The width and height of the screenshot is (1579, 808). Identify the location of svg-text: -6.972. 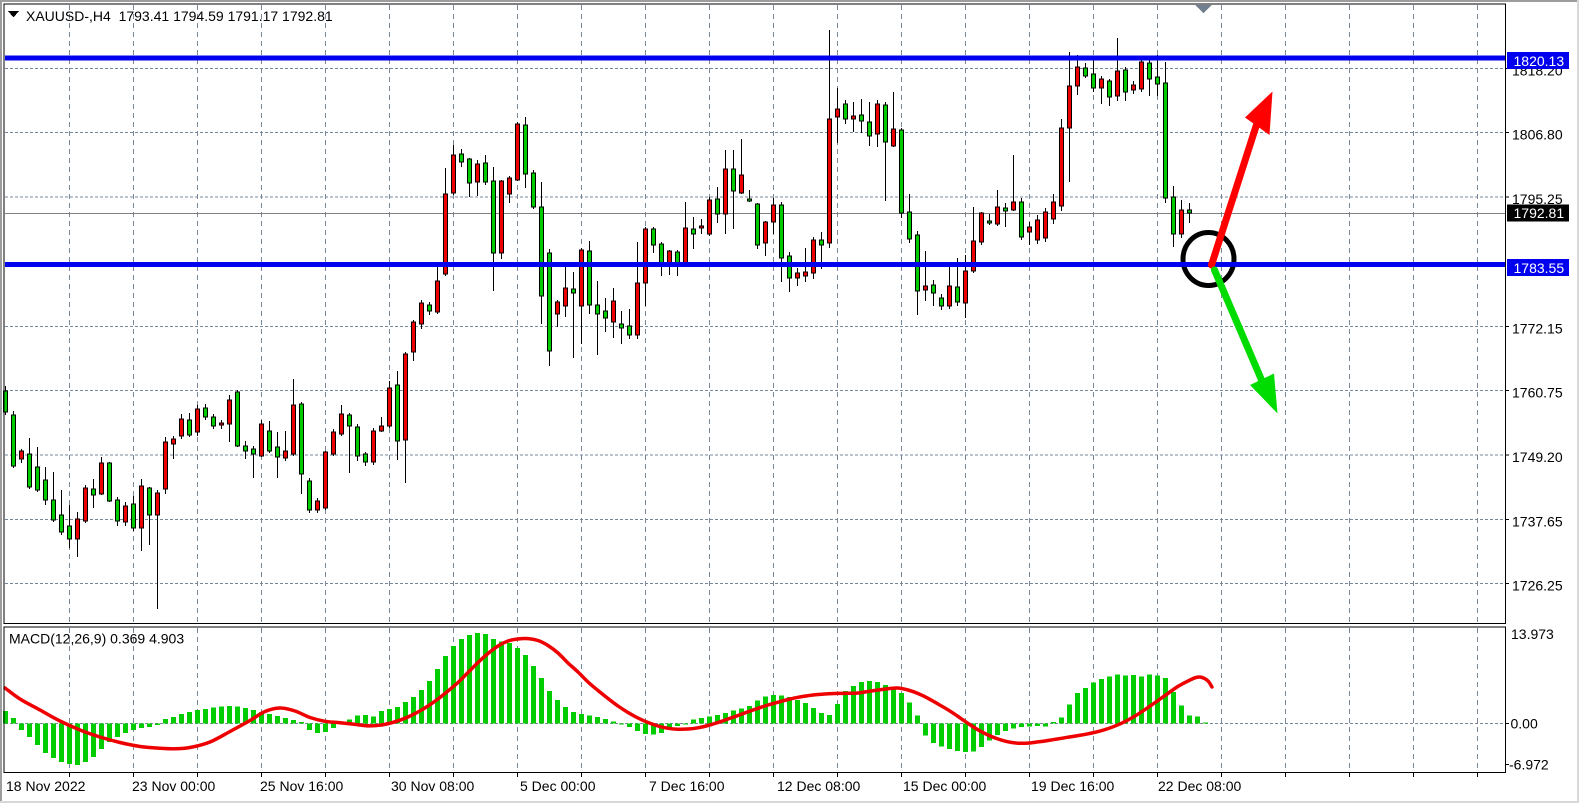
(1529, 765).